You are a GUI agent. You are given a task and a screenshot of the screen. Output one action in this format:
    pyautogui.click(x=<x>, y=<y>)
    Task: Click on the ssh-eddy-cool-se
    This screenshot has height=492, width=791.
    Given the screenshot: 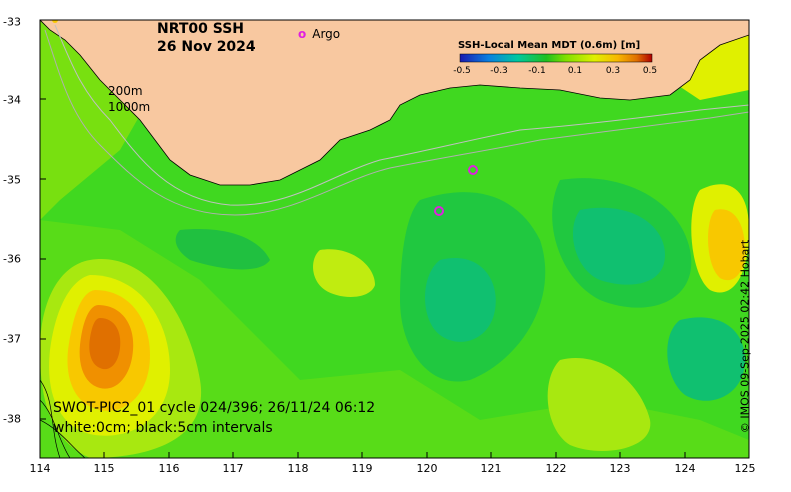 What is the action you would take?
    pyautogui.click(x=706, y=359)
    